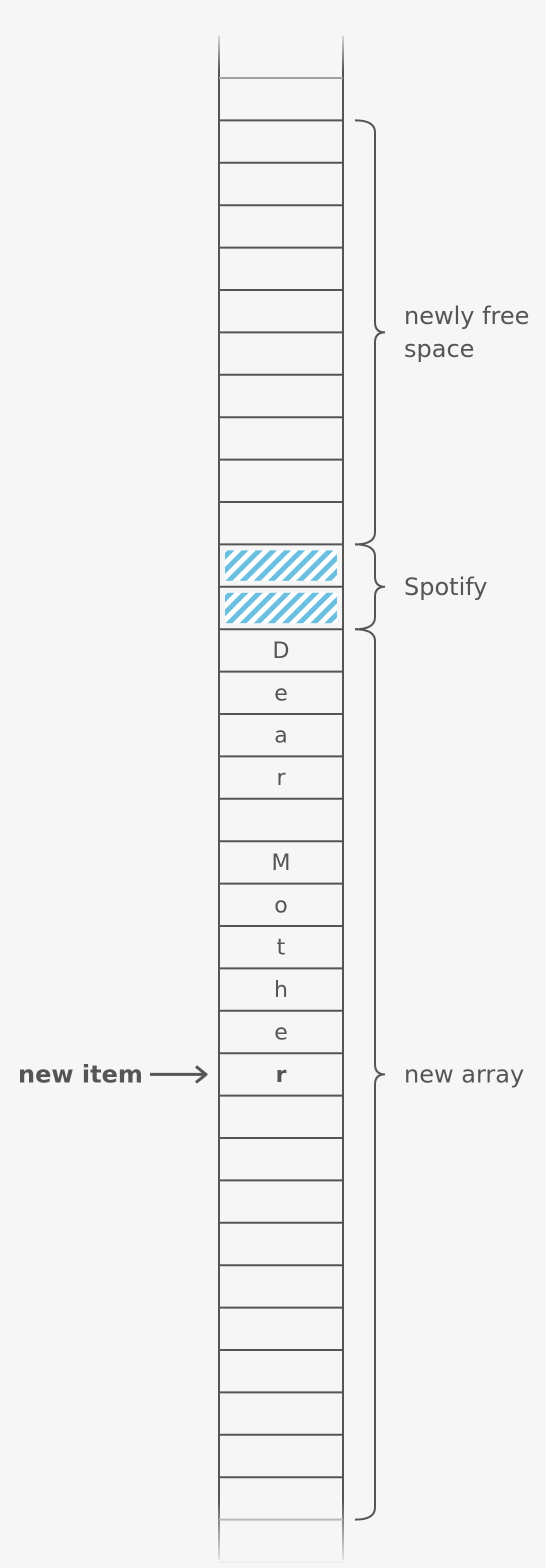  I want to click on memory-cell: a, so click(280, 736).